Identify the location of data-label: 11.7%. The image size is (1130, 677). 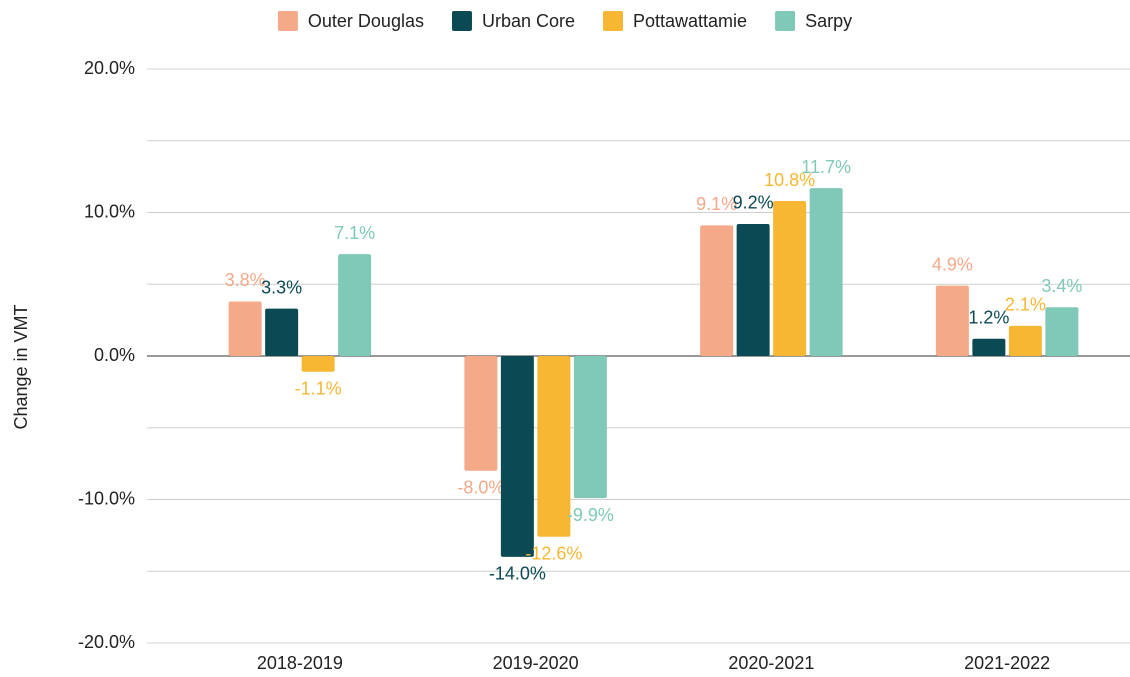
(826, 167).